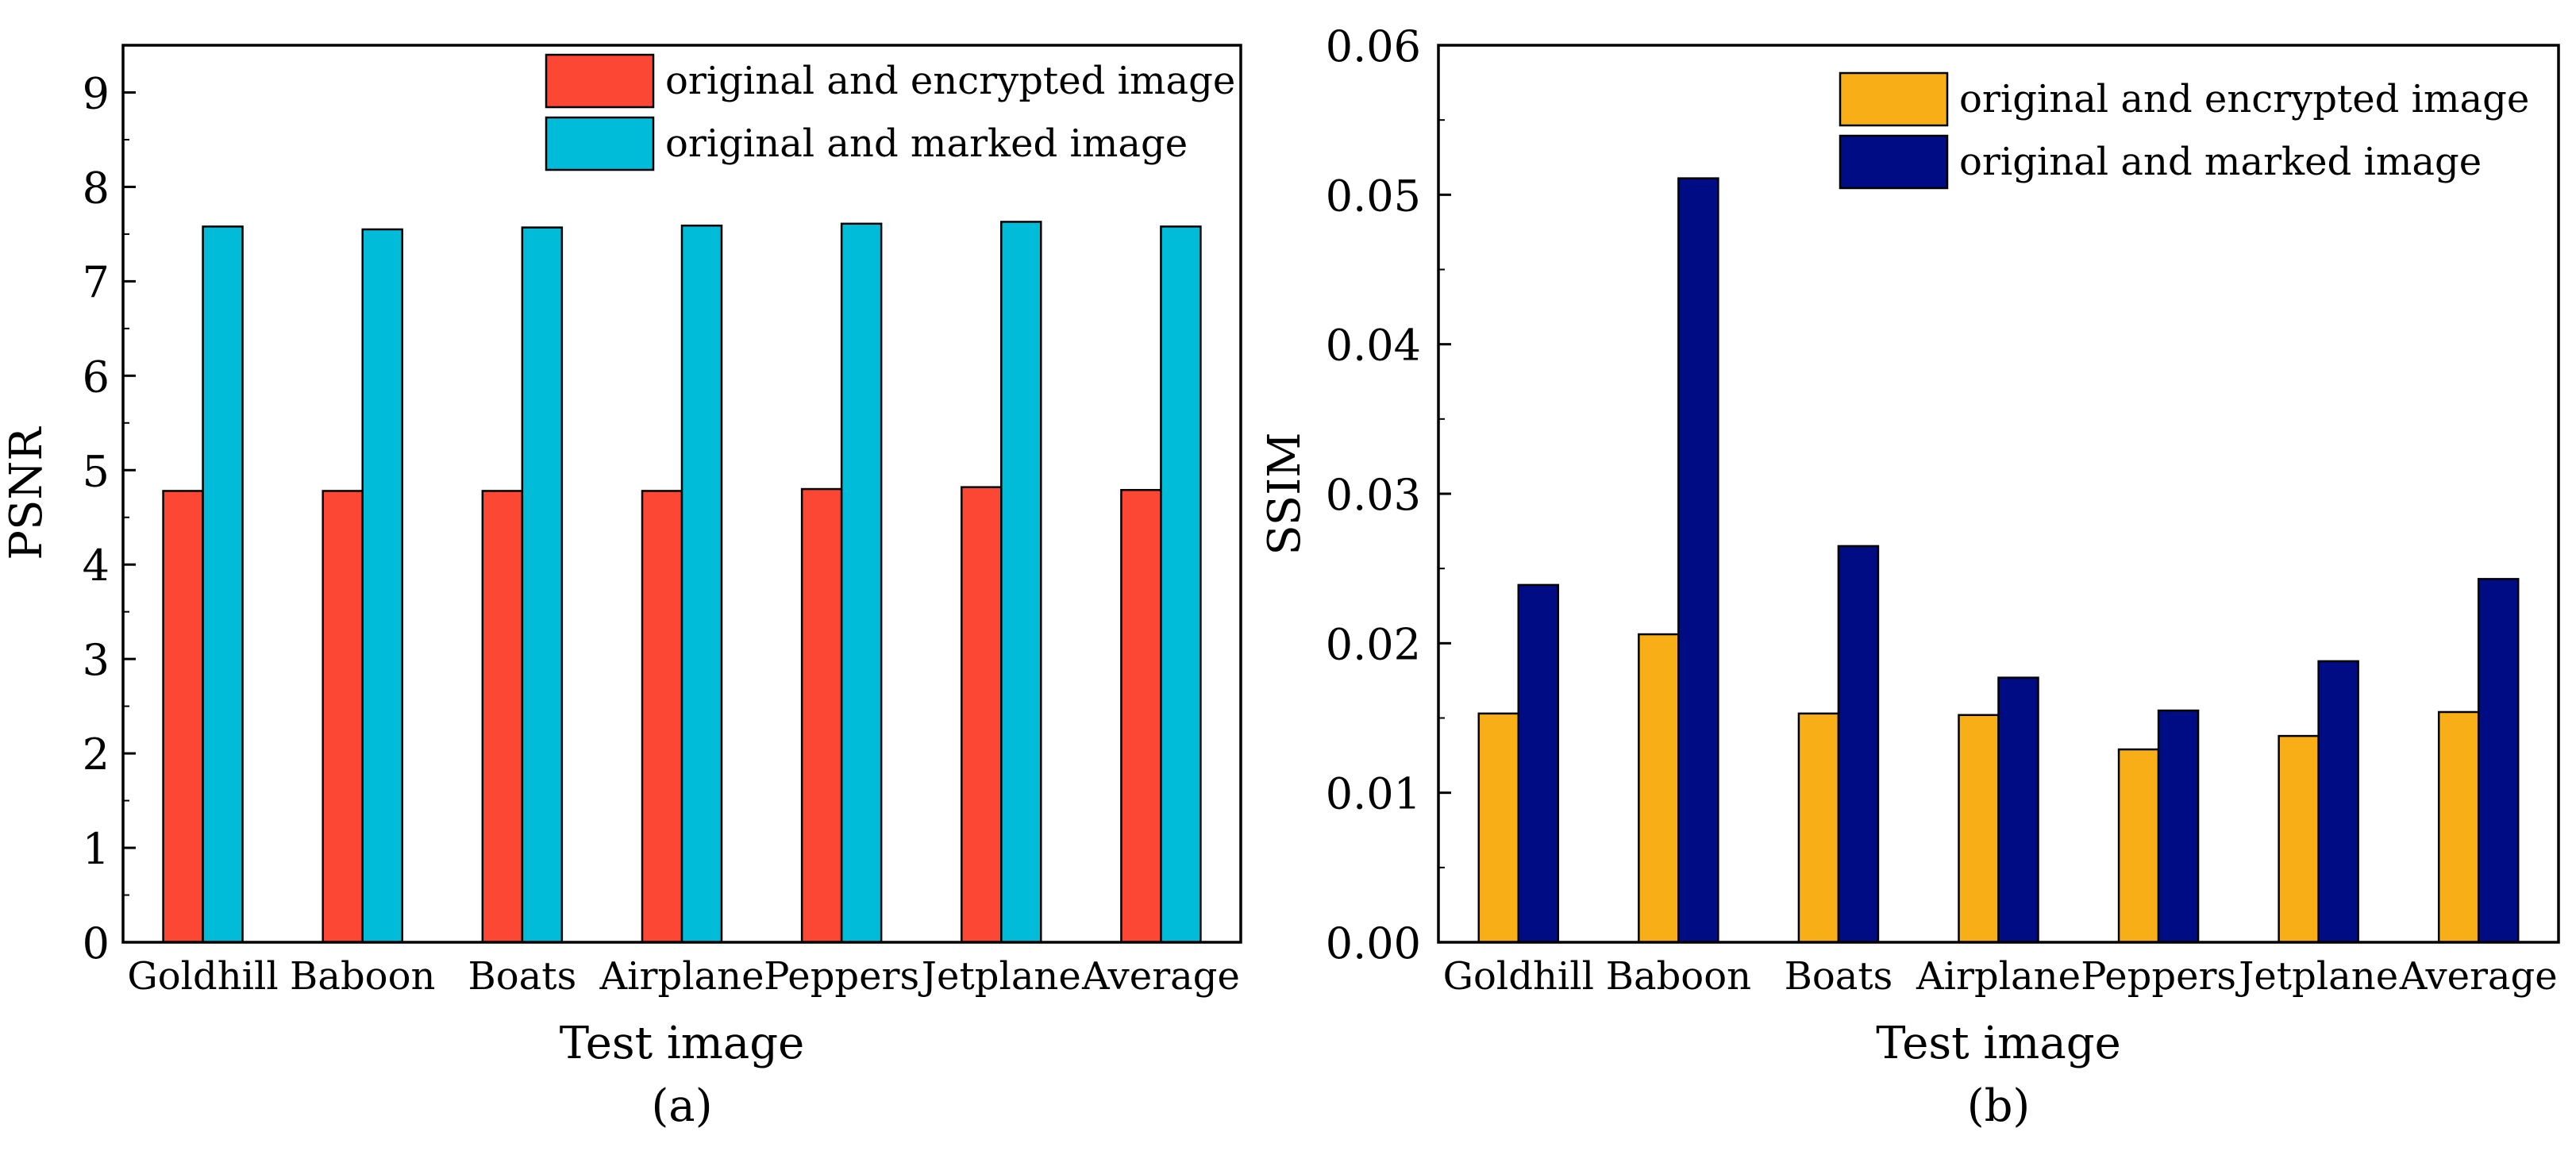 The height and width of the screenshot is (1155, 2576). What do you see at coordinates (1373, 644) in the screenshot?
I see `y-tick-label: 0.02` at bounding box center [1373, 644].